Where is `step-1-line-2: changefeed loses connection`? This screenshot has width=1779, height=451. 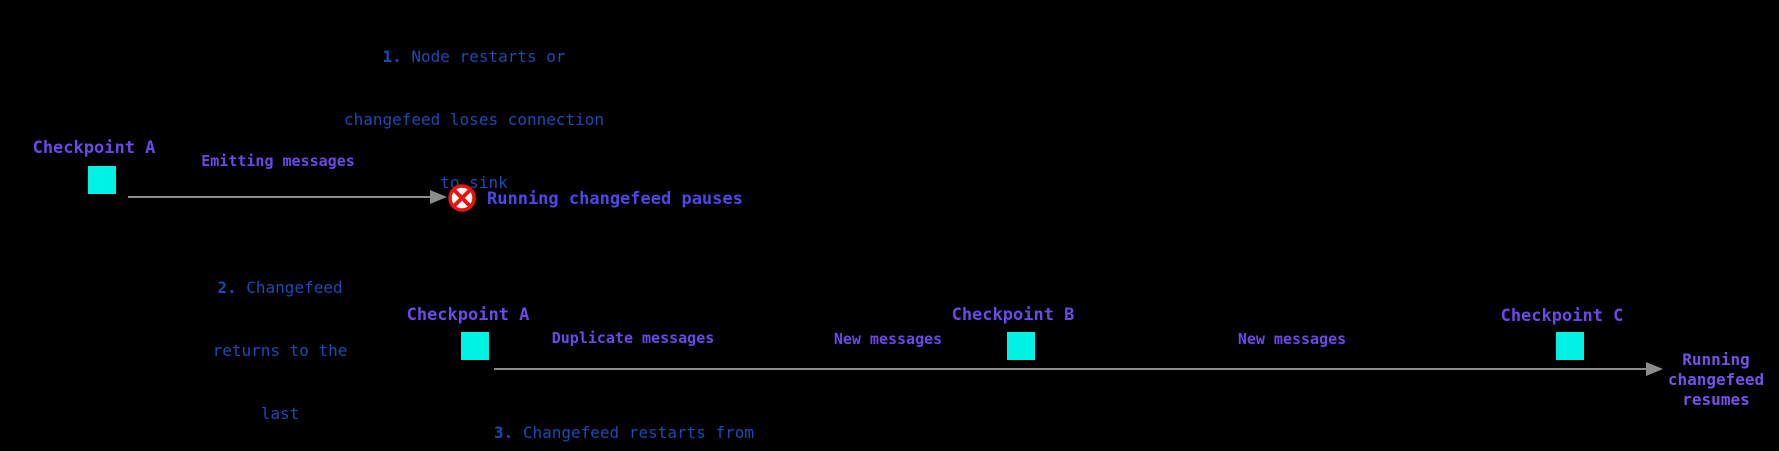 step-1-line-2: changefeed loses connection is located at coordinates (474, 119).